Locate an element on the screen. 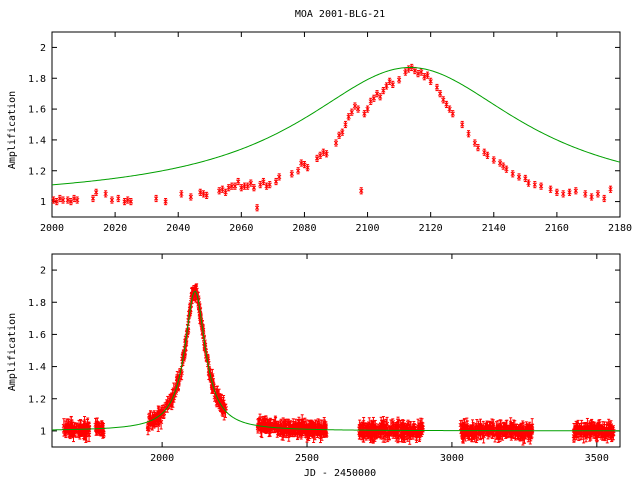  bottom-y-axis-label: Amplification is located at coordinates (12, 352).